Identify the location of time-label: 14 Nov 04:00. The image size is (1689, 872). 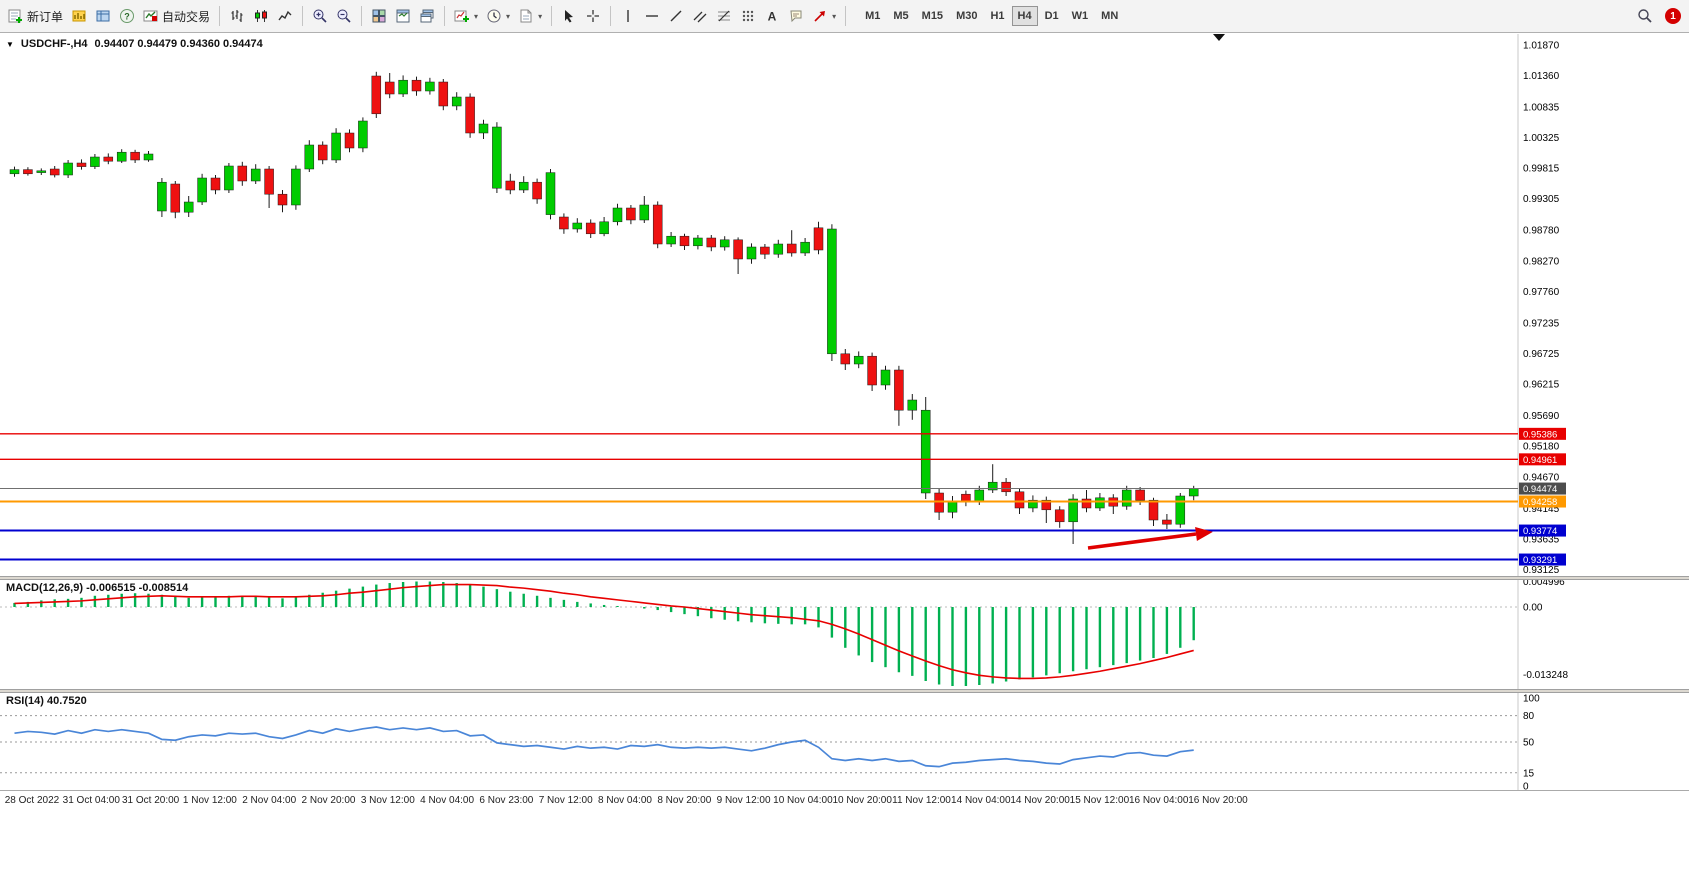
(981, 800).